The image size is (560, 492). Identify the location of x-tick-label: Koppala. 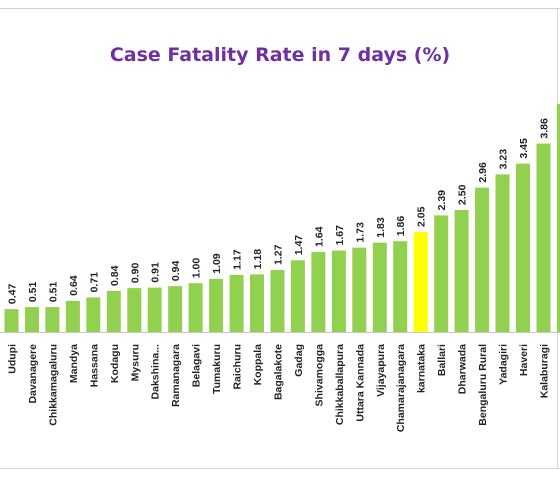
(258, 365).